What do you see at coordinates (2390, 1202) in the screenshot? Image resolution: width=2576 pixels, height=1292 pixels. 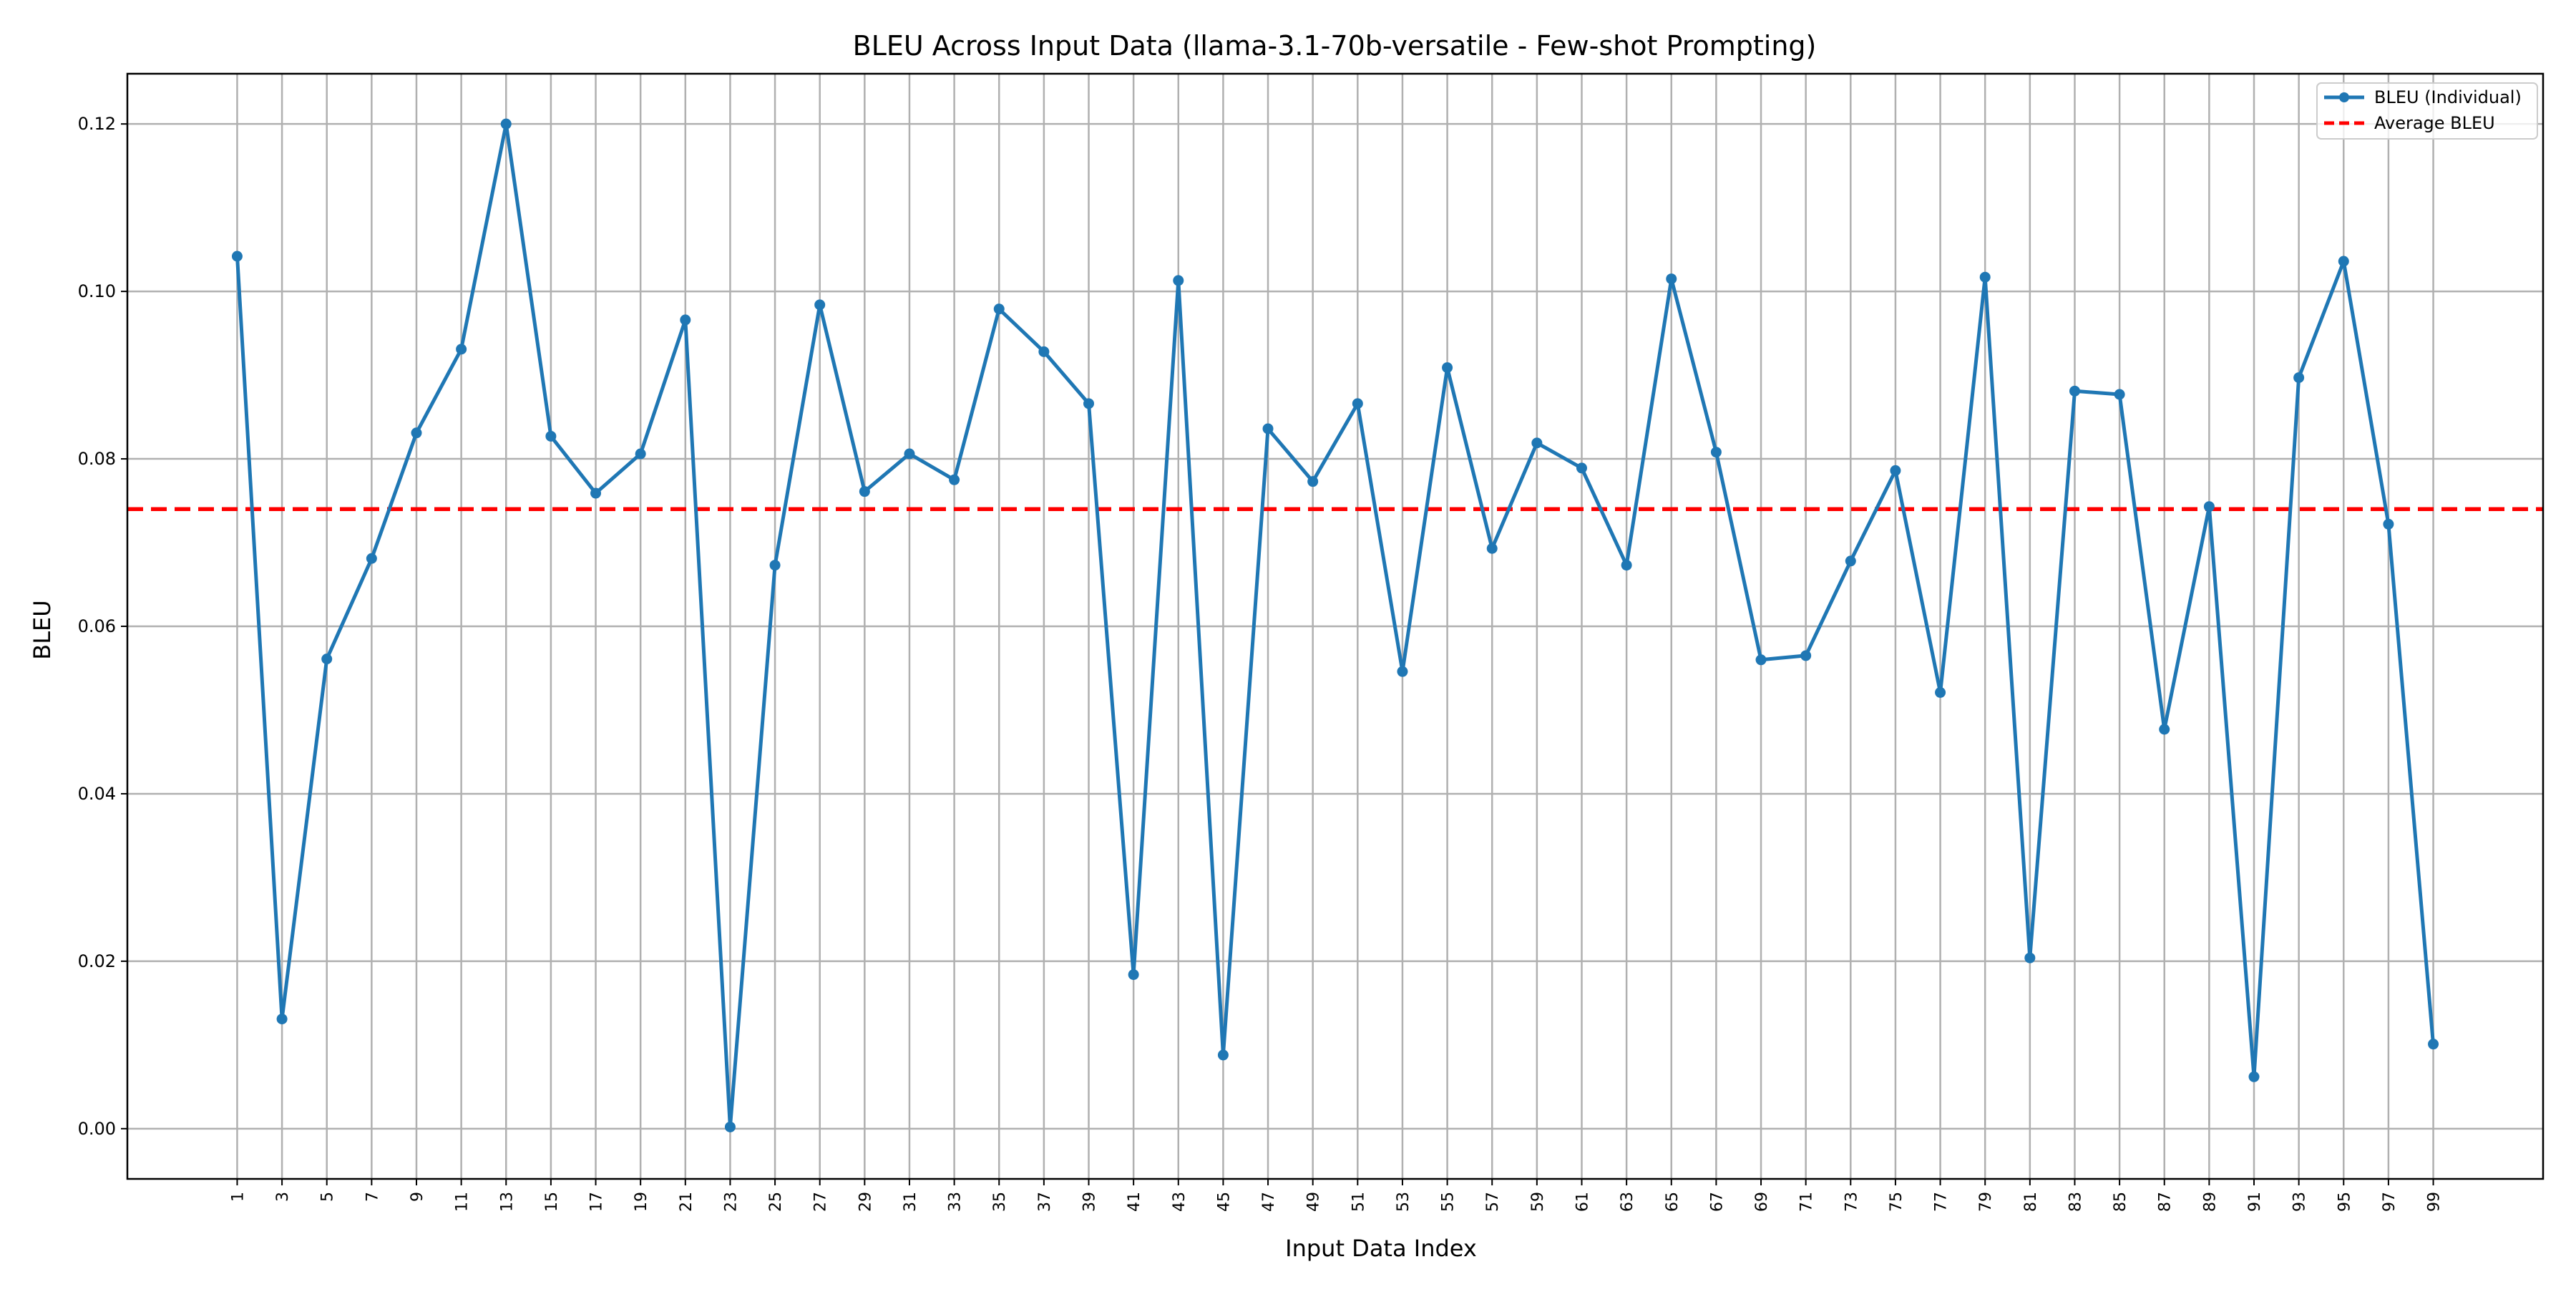 I see `x-tick-label: 97` at bounding box center [2390, 1202].